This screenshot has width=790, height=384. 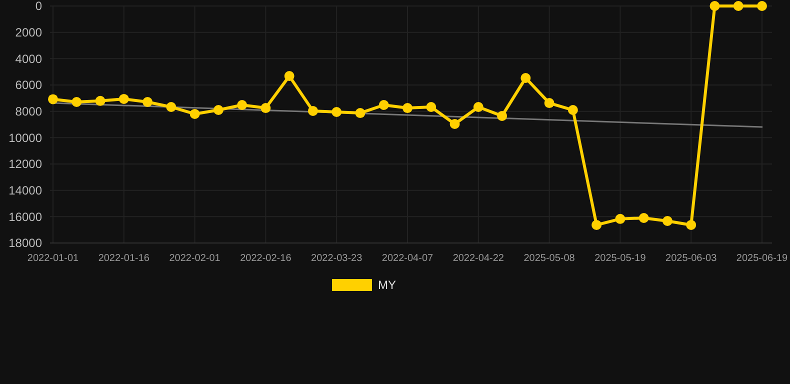 What do you see at coordinates (28, 33) in the screenshot?
I see `y-tick-label: 2000` at bounding box center [28, 33].